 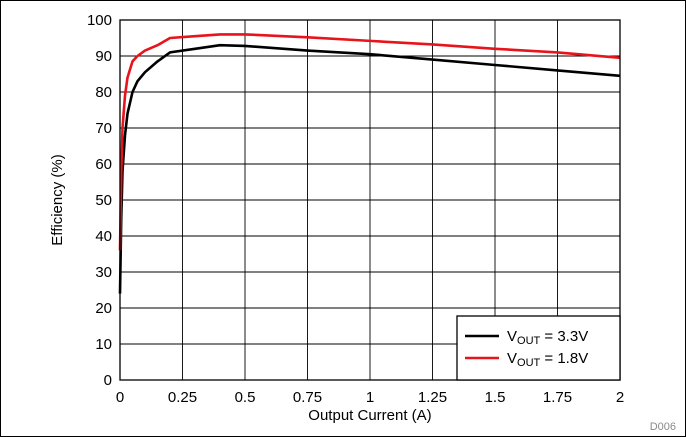 What do you see at coordinates (103, 200) in the screenshot?
I see `y-tick-label: 50` at bounding box center [103, 200].